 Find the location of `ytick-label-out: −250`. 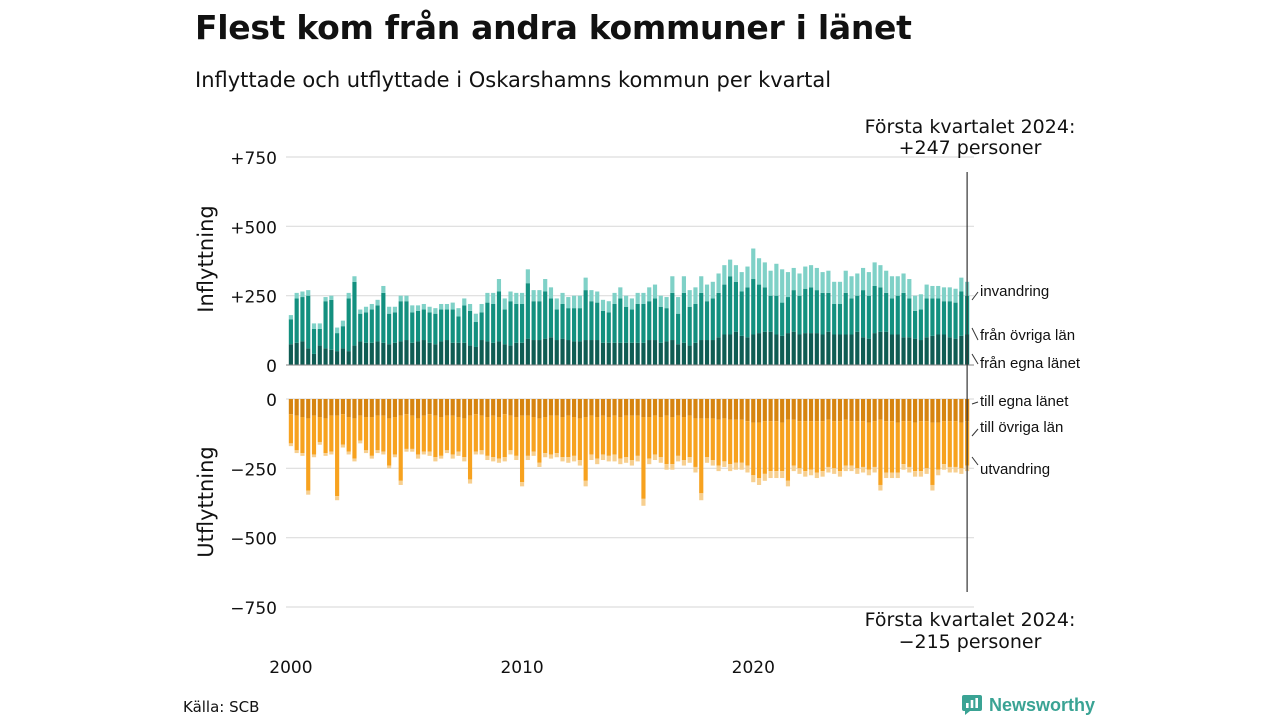

ytick-label-out: −250 is located at coordinates (253, 470).